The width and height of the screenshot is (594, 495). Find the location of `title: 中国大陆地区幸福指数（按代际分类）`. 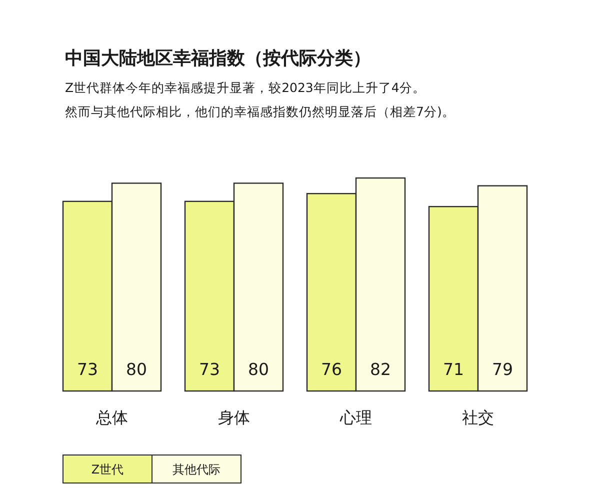

title: 中国大陆地区幸福指数（按代际分类） is located at coordinates (218, 58).